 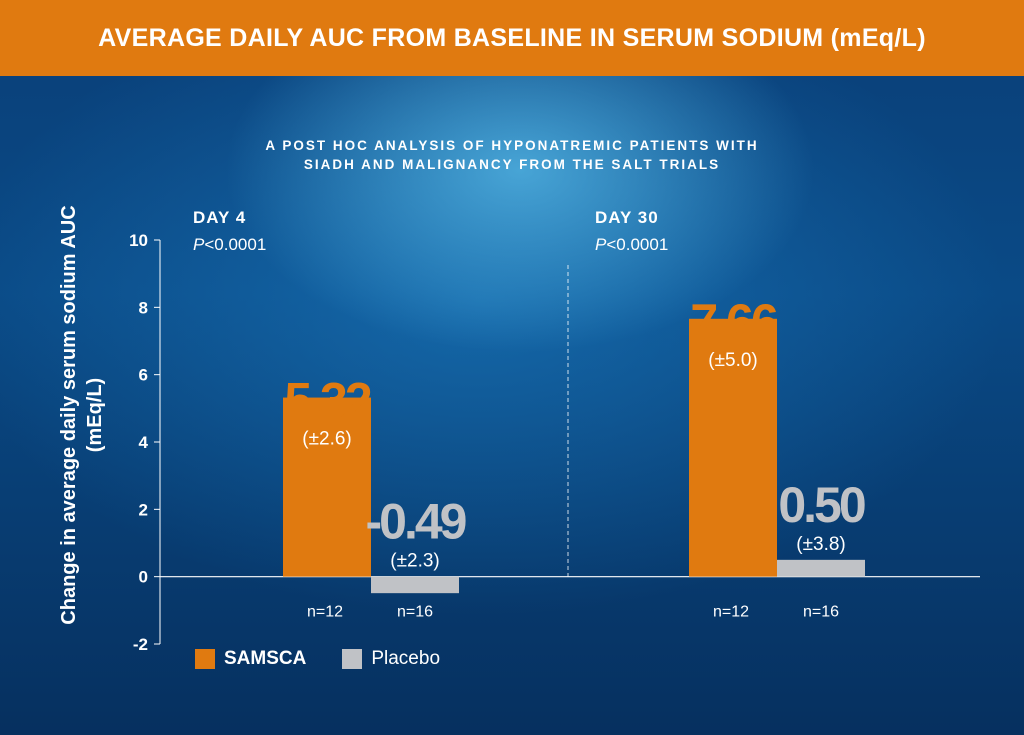 I want to click on panel-label-day30: DAY 30, so click(x=627, y=217).